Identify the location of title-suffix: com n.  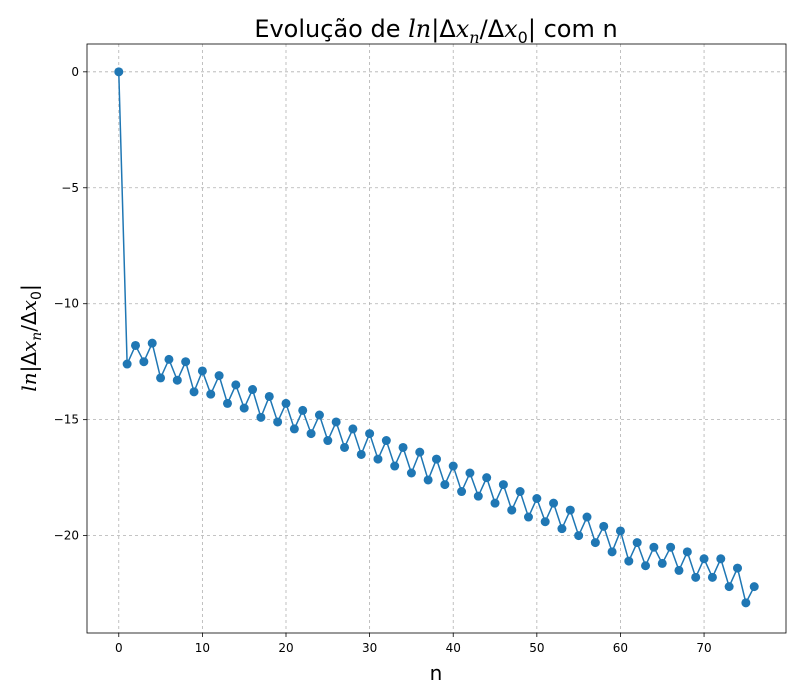
(577, 29).